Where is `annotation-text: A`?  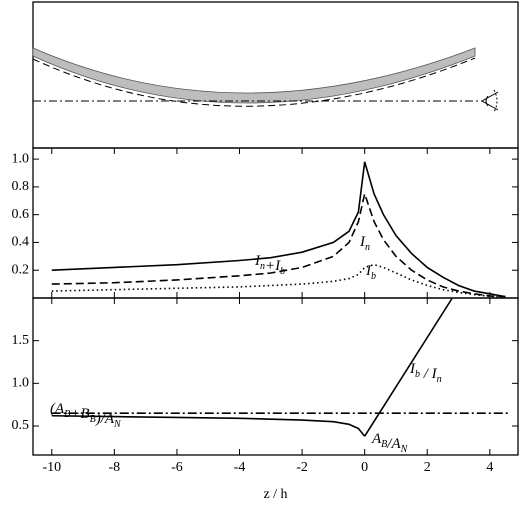
annotation-text: A is located at coordinates (376, 439).